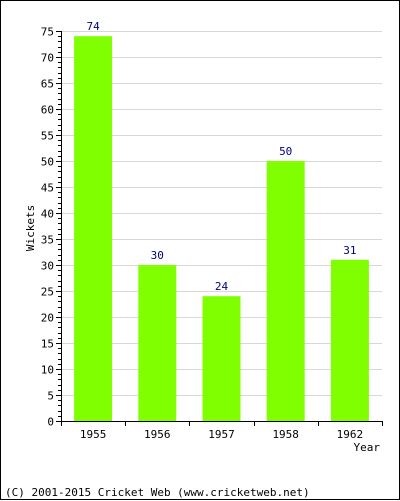 The width and height of the screenshot is (400, 501). Describe the element at coordinates (47, 370) in the screenshot. I see `y-tick-label: 10` at that location.